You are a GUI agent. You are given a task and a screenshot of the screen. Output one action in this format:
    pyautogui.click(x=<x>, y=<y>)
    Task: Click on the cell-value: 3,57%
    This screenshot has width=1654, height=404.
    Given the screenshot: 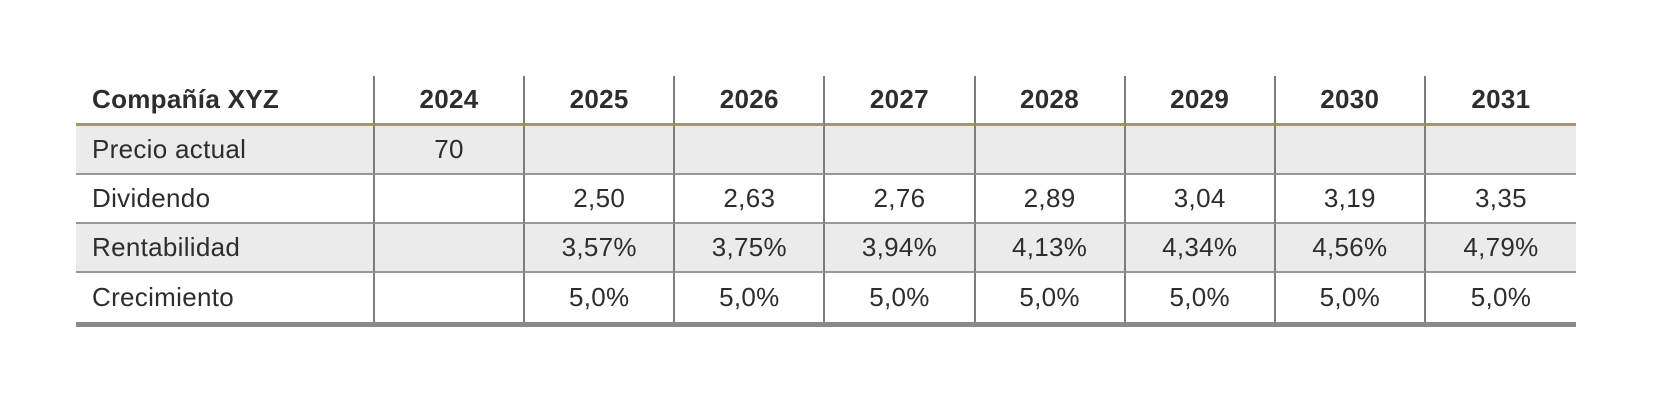 What is the action you would take?
    pyautogui.click(x=600, y=248)
    